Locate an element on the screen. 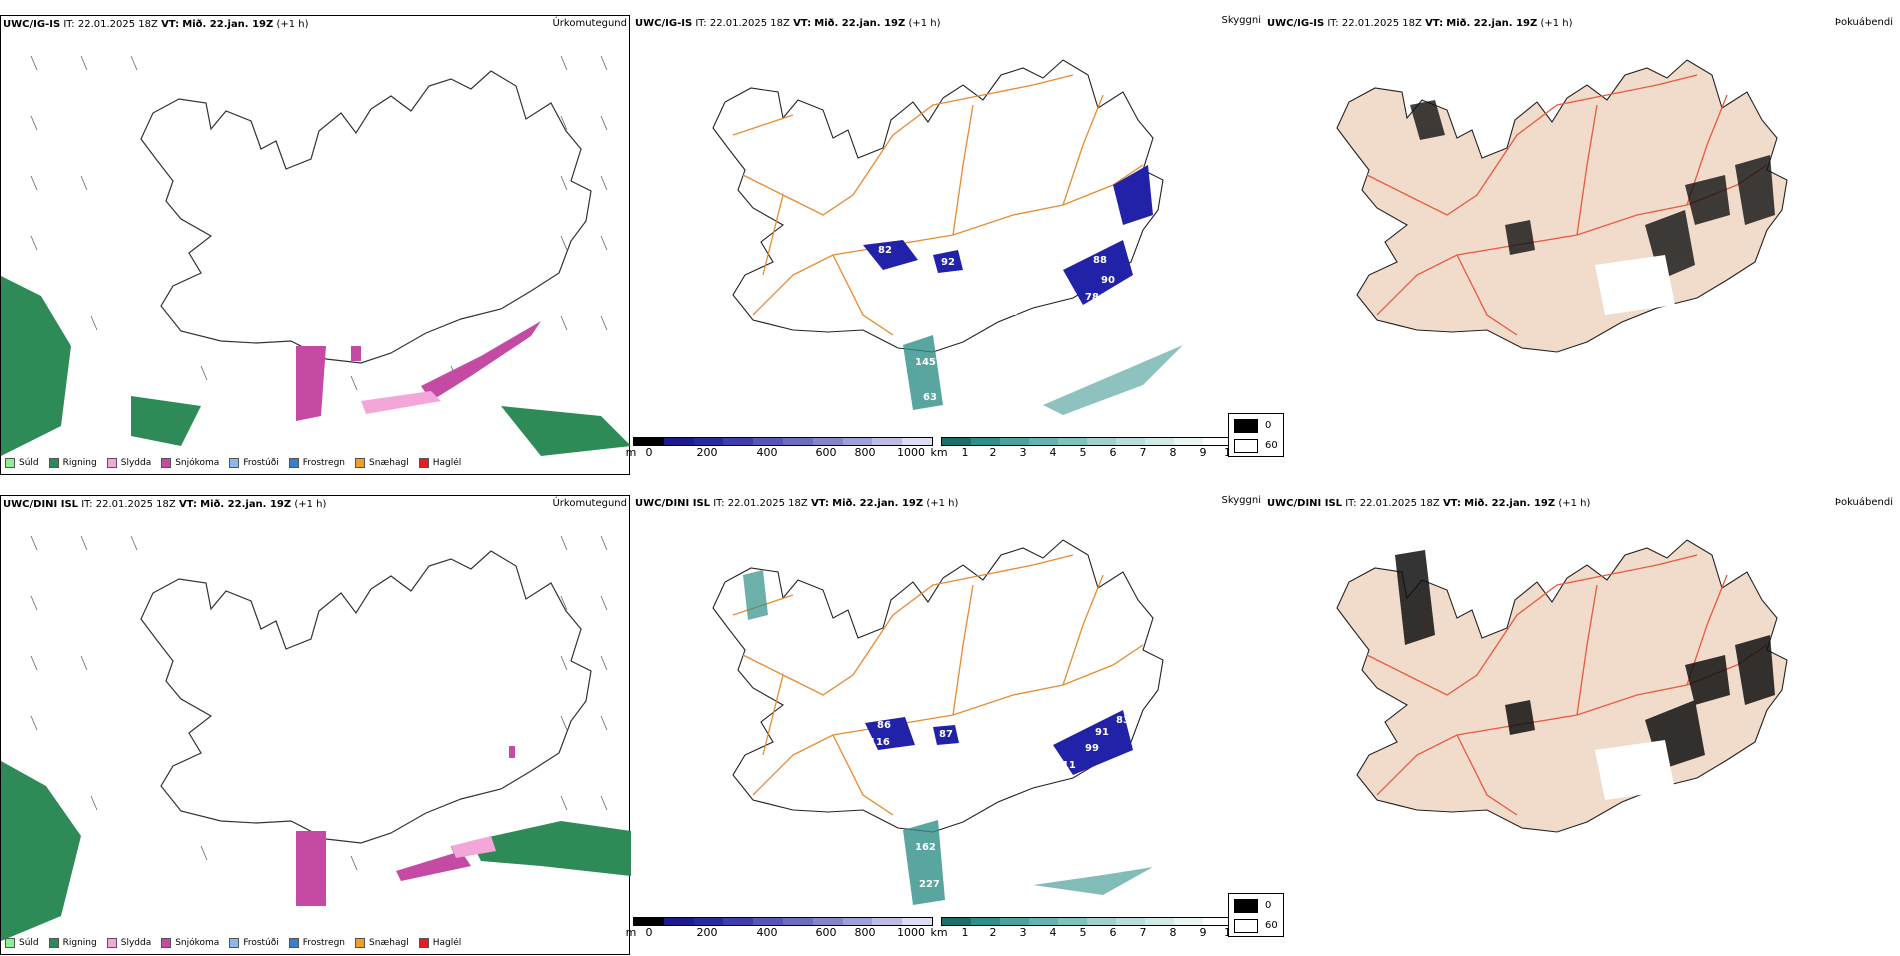 The height and width of the screenshot is (956, 1900). ceiling-label: 86 is located at coordinates (884, 725).